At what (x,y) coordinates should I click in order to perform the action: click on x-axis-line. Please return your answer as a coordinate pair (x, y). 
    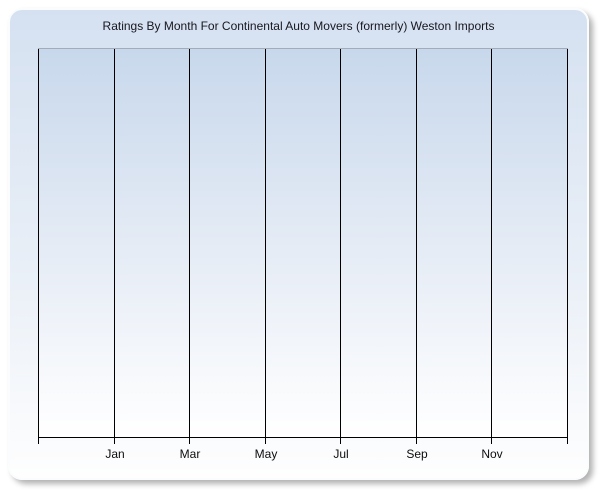
    Looking at the image, I should click on (303, 437).